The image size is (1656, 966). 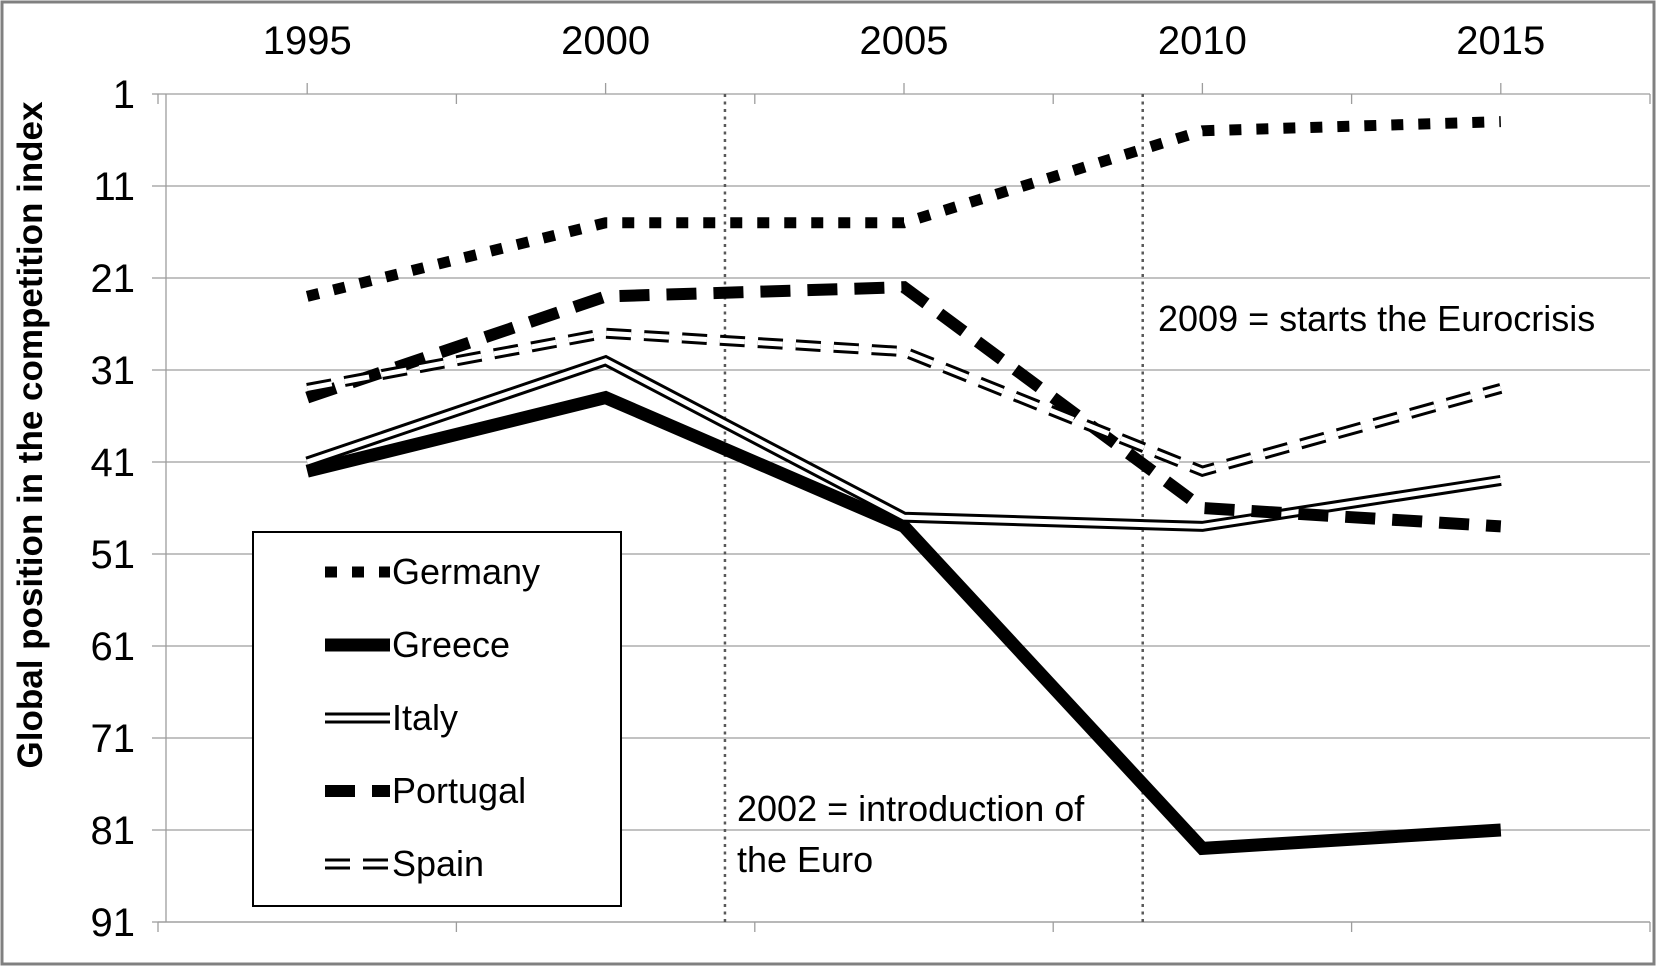 What do you see at coordinates (113, 463) in the screenshot?
I see `y-tick-label: 41` at bounding box center [113, 463].